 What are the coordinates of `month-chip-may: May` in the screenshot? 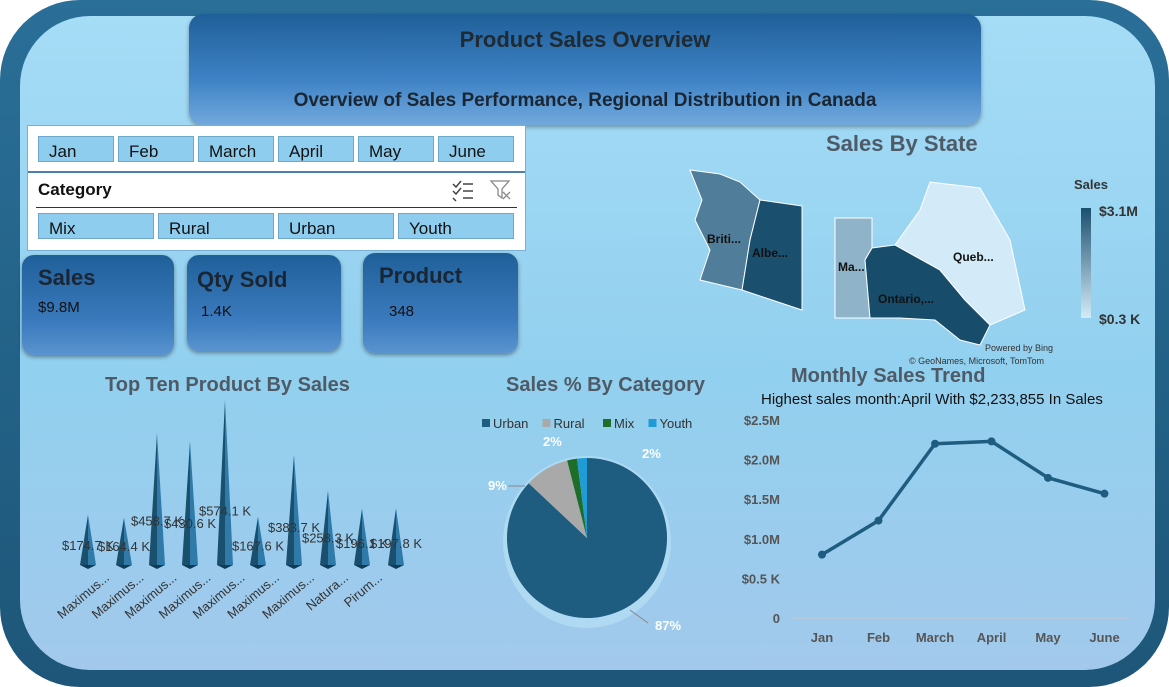 It's located at (396, 149).